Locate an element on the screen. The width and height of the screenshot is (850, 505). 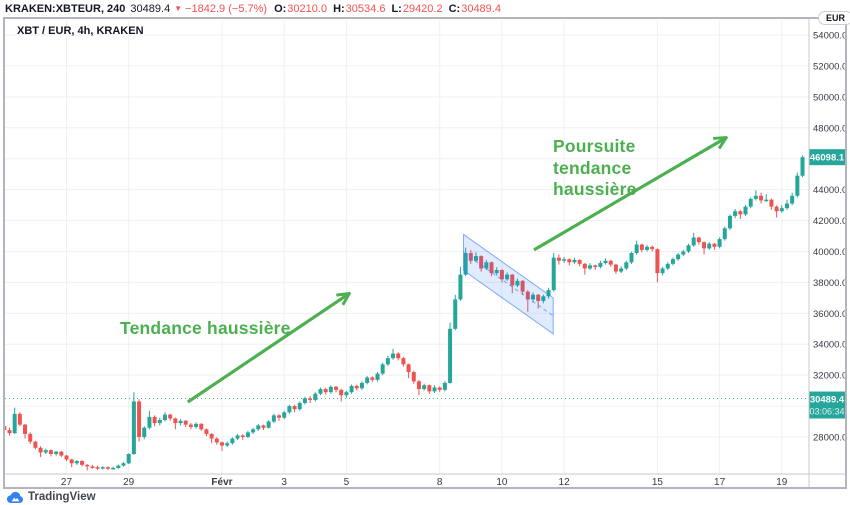
price-tick-label: 40000.0 is located at coordinates (829, 252).